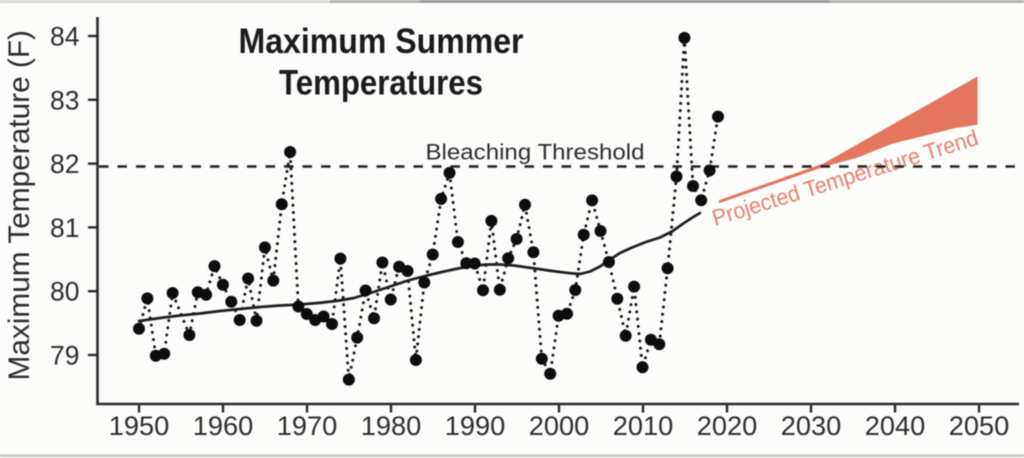 The width and height of the screenshot is (1024, 458). Describe the element at coordinates (19, 205) in the screenshot. I see `svg-text: Maximum Temperature (F)` at that location.